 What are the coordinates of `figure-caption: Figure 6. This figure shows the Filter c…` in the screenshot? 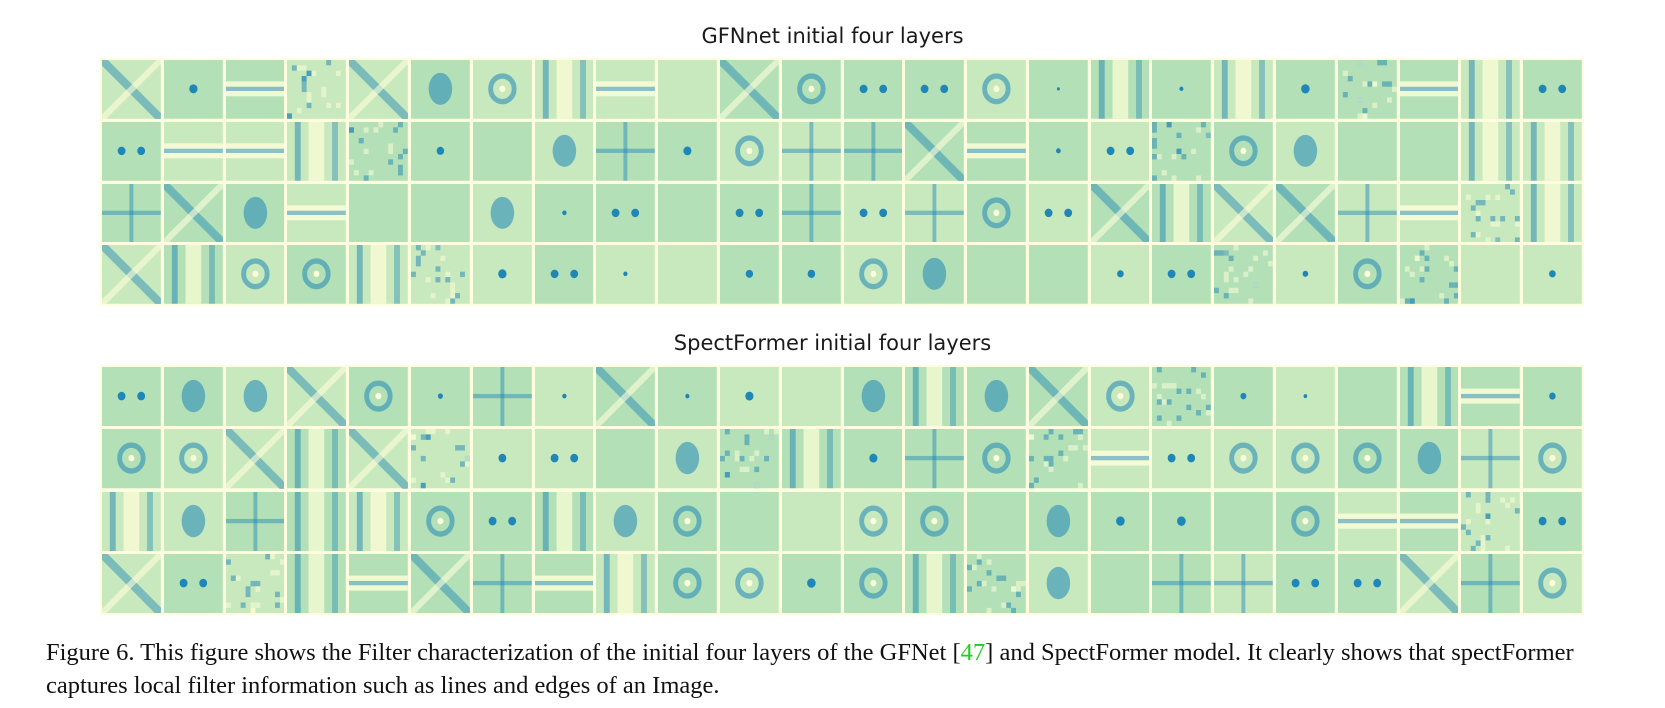 It's located at (841, 669).